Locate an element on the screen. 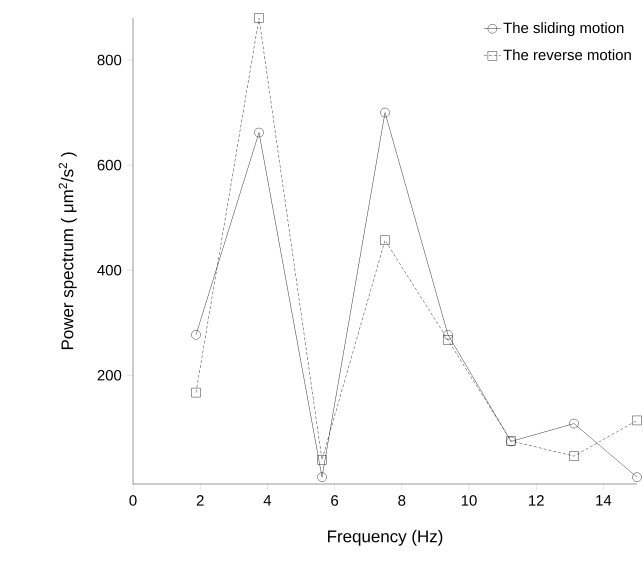 This screenshot has width=643, height=577. x-tick-label: 6 is located at coordinates (334, 500).